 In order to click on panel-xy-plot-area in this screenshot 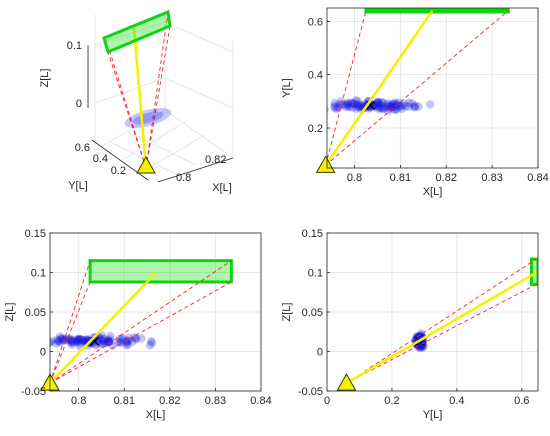, I will do `click(418, 87)`.